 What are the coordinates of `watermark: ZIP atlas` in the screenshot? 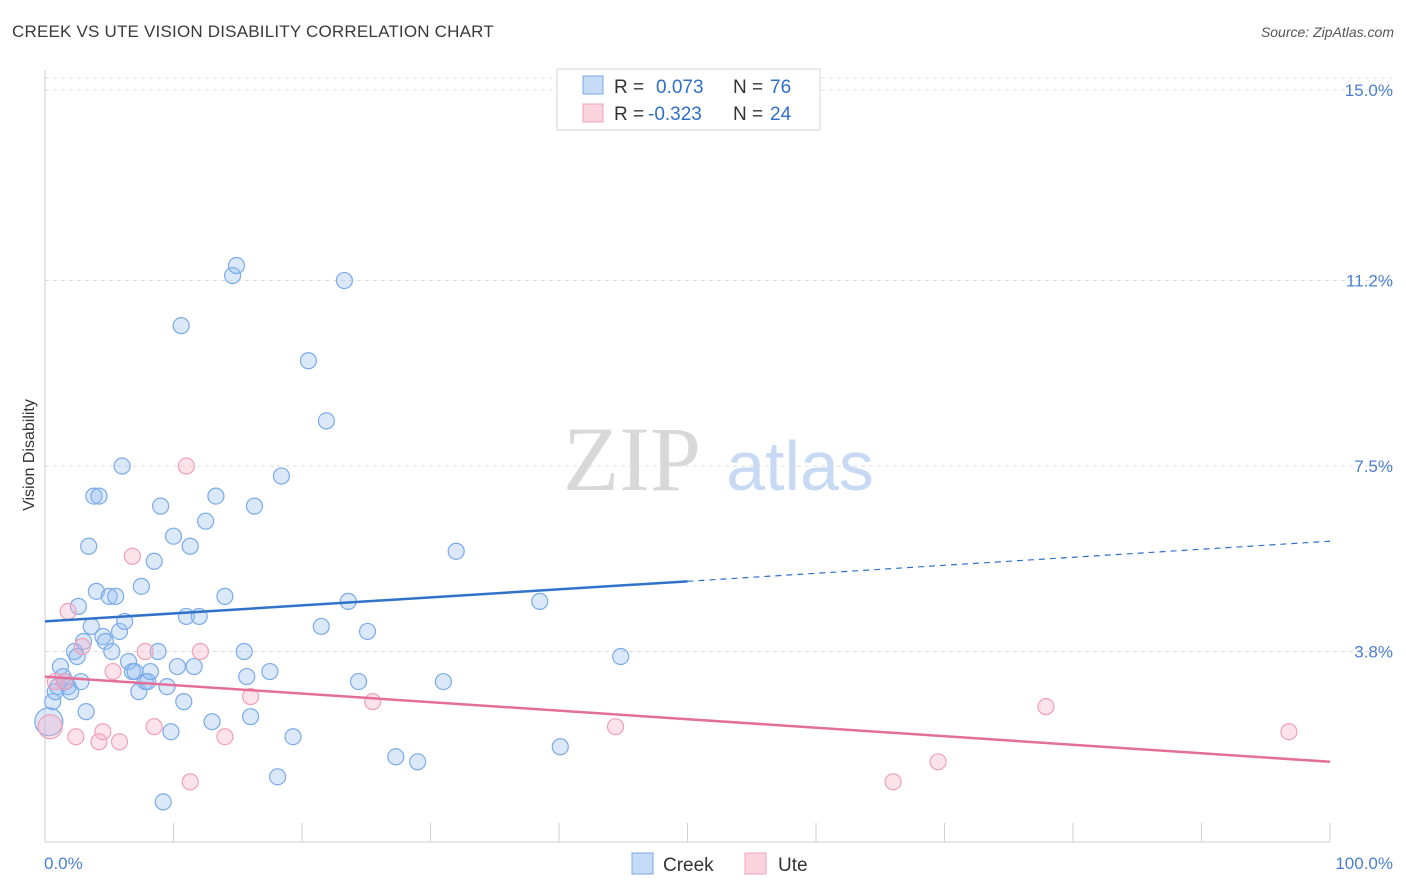 It's located at (718, 459).